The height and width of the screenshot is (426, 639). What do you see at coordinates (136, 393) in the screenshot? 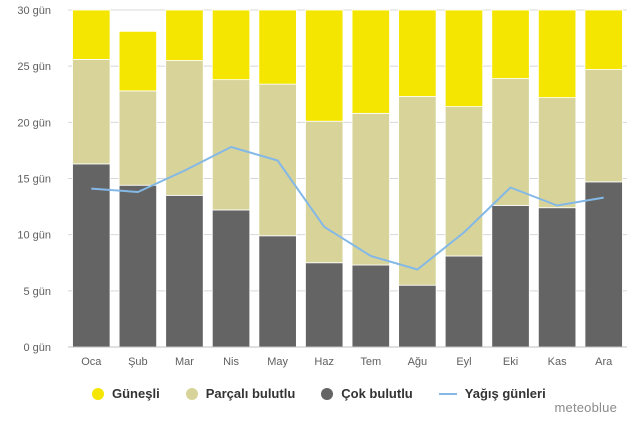
I see `legend-sunny-label: Güneşli` at bounding box center [136, 393].